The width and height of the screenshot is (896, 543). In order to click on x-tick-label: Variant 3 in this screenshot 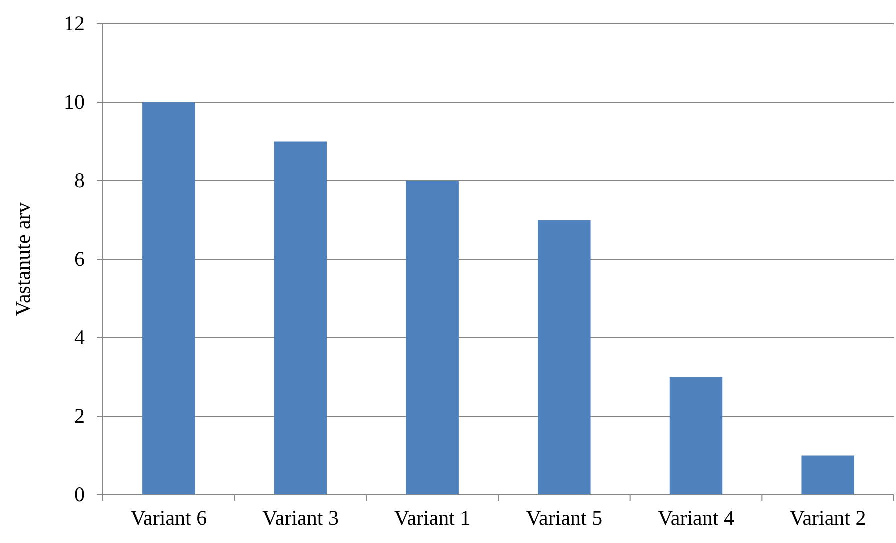, I will do `click(300, 518)`.